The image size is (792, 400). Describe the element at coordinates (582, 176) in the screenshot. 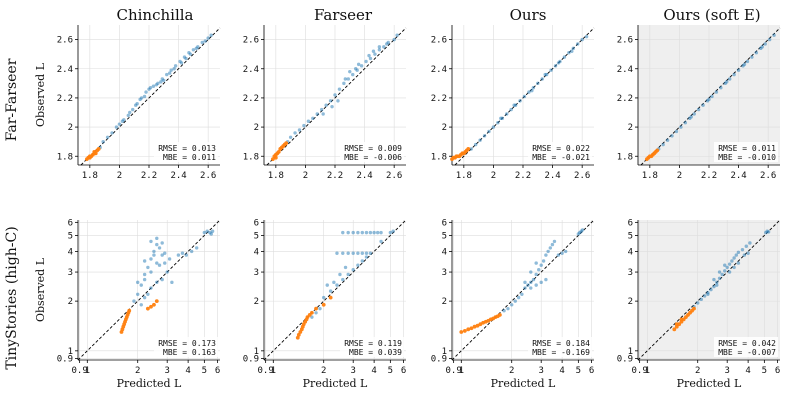

I see `x-tick-label: 2.6` at that location.